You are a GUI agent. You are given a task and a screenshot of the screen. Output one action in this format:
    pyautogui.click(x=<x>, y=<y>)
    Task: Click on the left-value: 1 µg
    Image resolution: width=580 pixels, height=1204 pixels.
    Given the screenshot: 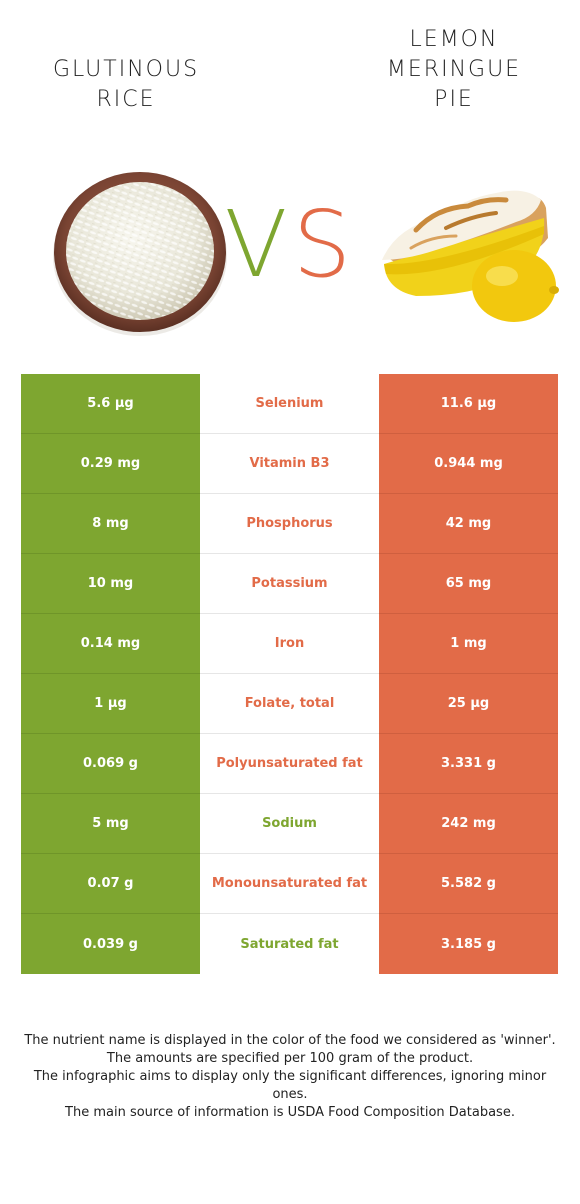 What is the action you would take?
    pyautogui.click(x=110, y=704)
    